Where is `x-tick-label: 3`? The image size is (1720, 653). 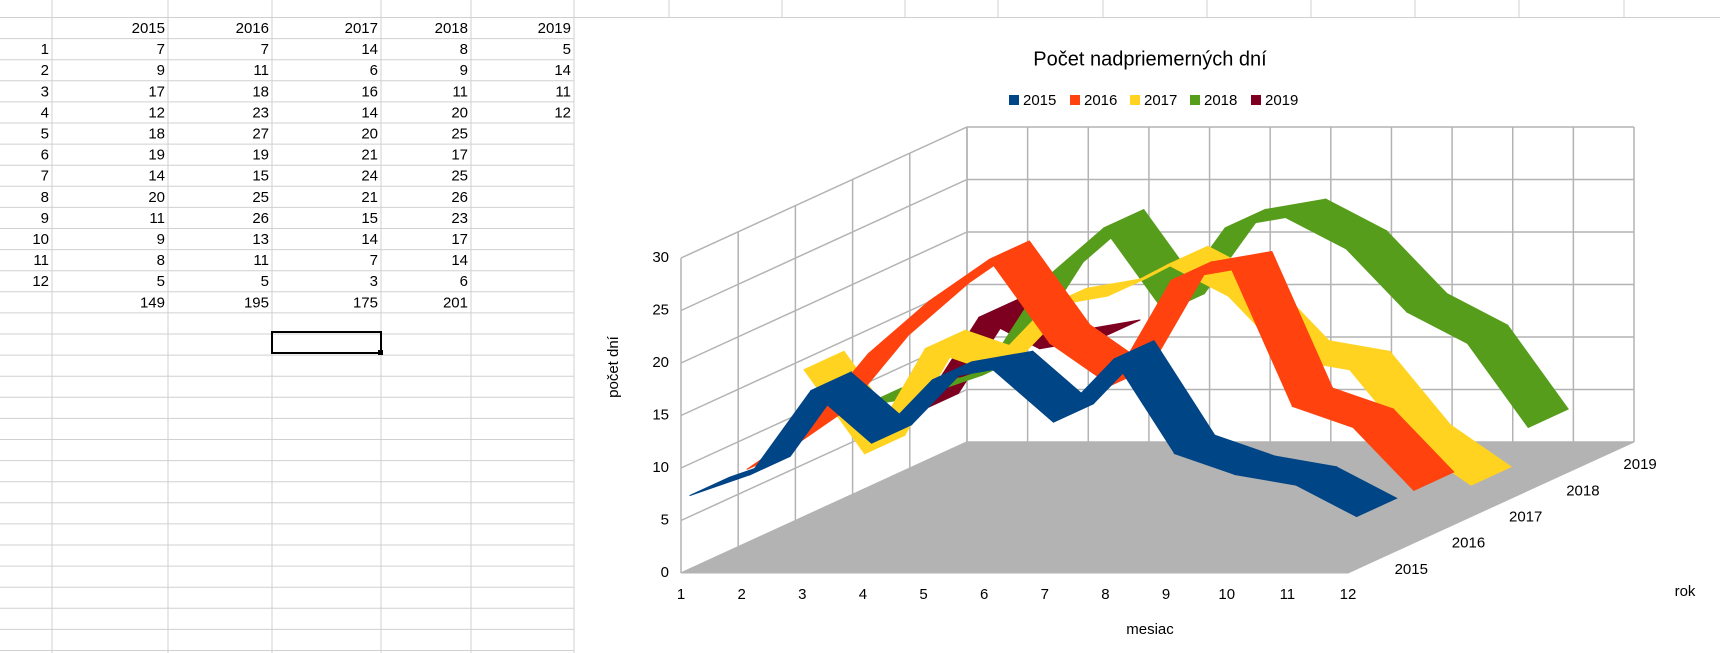
x-tick-label: 3 is located at coordinates (802, 594).